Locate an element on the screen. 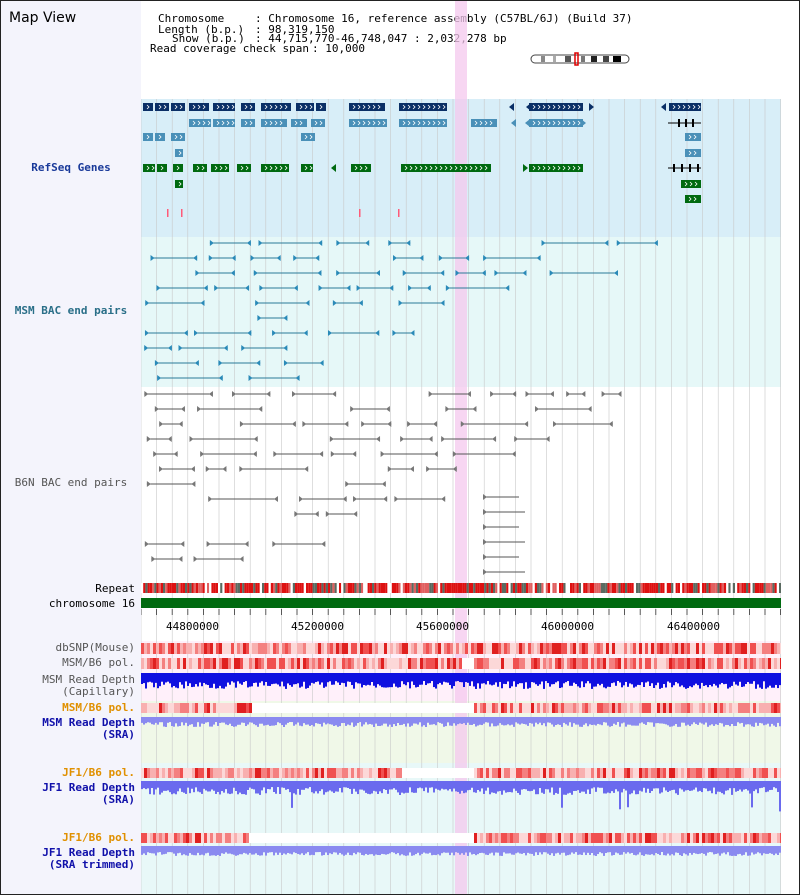  track-label-refseq: RefSeq Genes is located at coordinates (71, 167).